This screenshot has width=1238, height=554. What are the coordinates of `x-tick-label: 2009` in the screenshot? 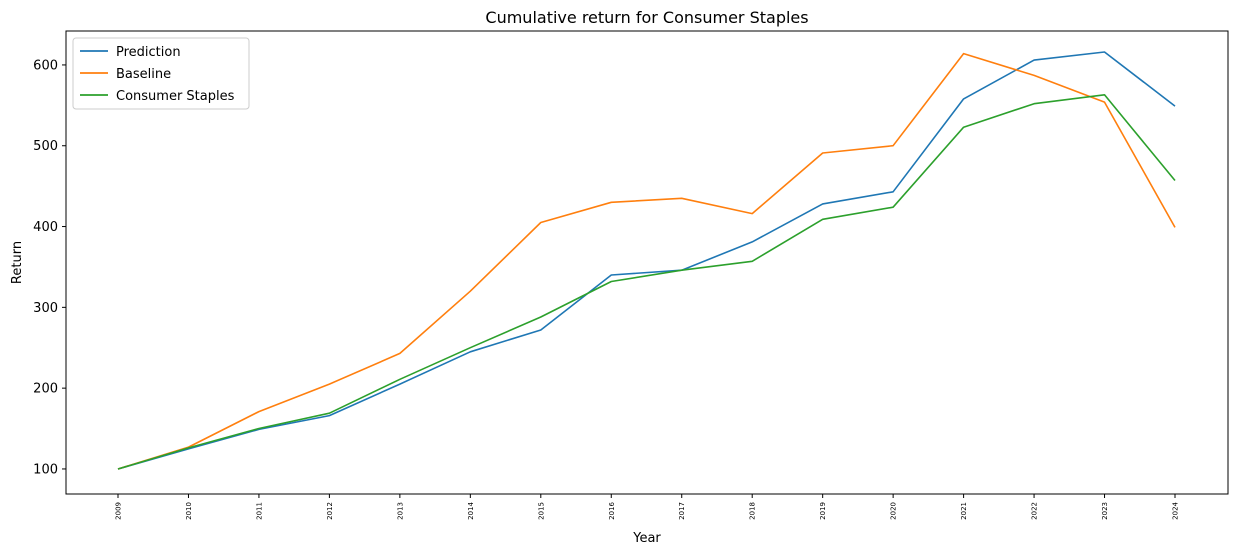 It's located at (119, 511).